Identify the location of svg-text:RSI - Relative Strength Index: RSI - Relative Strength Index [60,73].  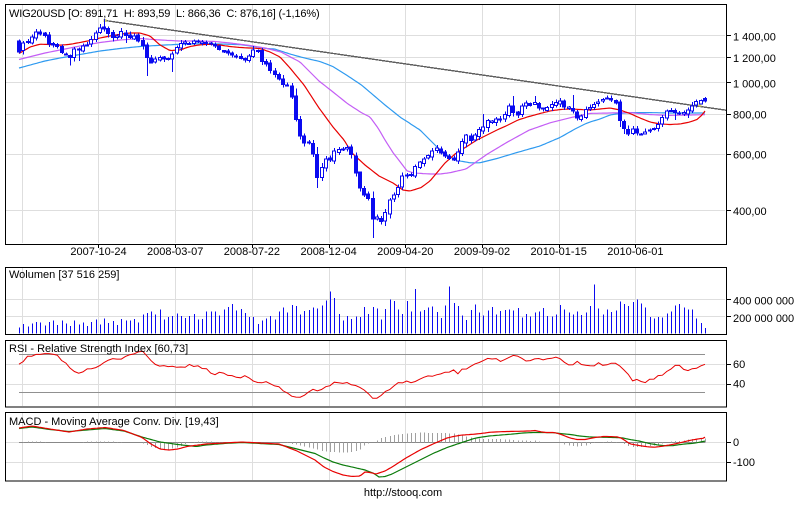
(98, 349).